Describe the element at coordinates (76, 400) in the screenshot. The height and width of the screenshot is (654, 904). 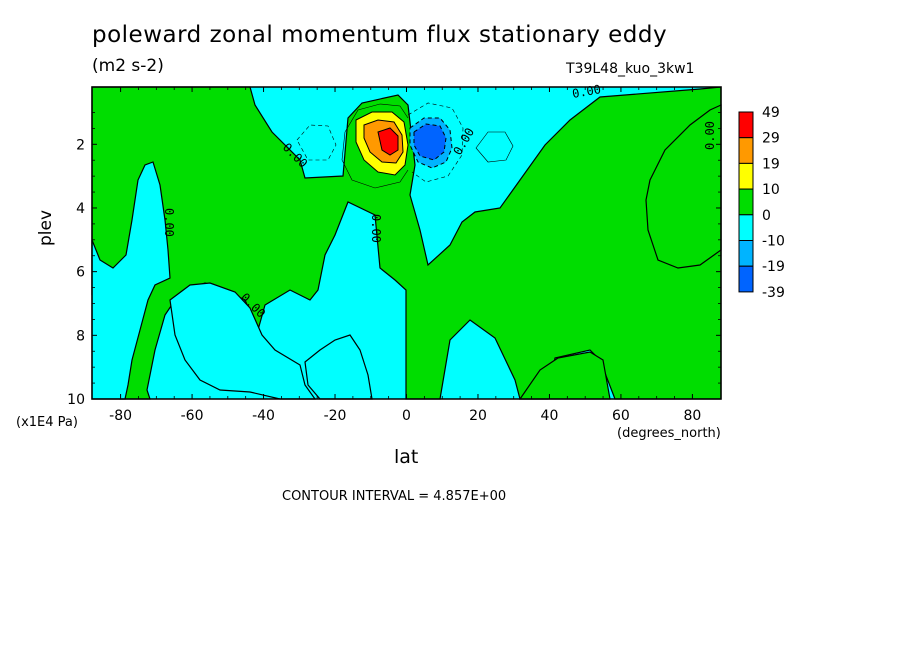
I see `y-tick-label: 10` at that location.